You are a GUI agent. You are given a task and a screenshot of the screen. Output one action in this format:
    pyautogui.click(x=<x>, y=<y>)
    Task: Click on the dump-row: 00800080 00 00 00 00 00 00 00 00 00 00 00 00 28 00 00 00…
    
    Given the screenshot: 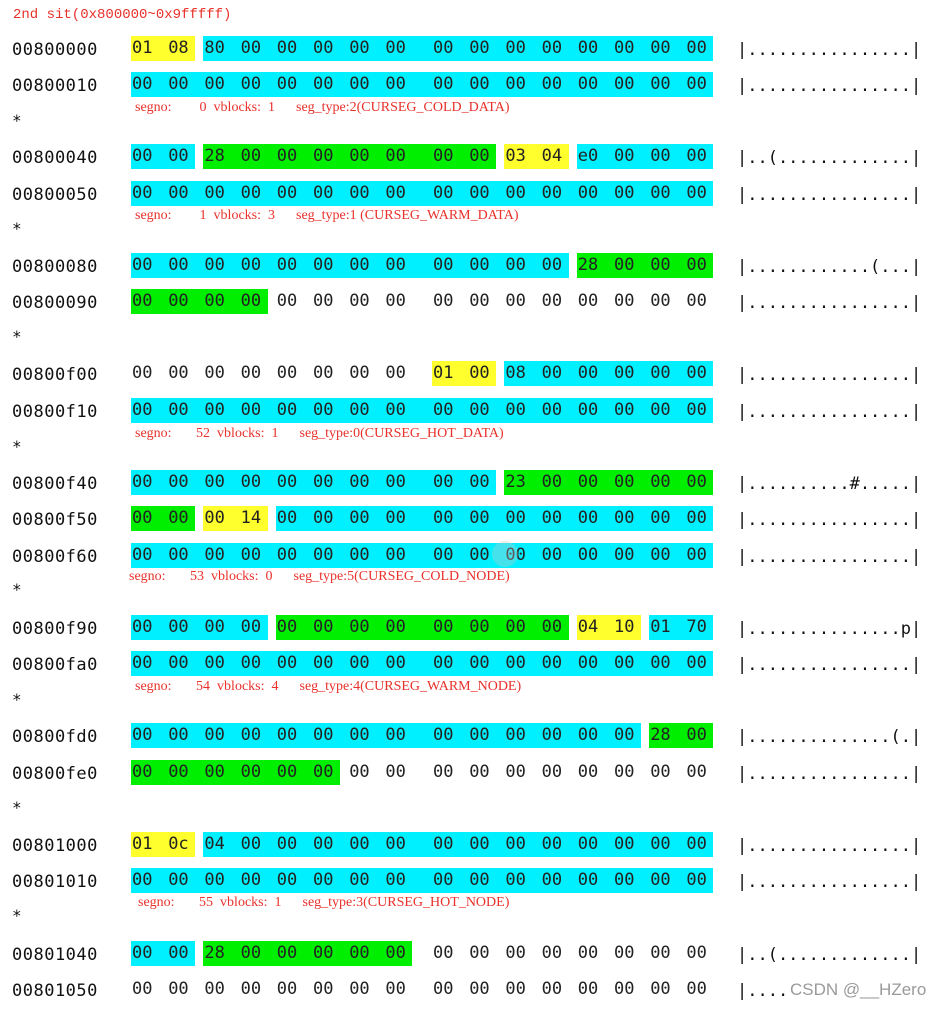 What is the action you would take?
    pyautogui.click(x=475, y=267)
    